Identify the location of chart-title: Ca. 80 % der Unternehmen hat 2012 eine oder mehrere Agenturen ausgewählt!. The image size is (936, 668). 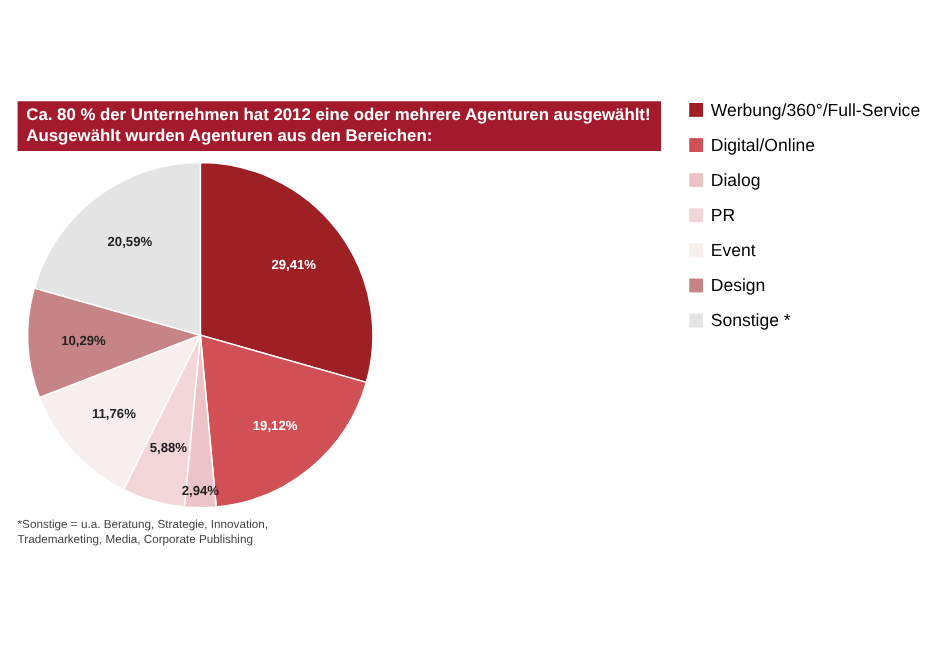
(338, 114).